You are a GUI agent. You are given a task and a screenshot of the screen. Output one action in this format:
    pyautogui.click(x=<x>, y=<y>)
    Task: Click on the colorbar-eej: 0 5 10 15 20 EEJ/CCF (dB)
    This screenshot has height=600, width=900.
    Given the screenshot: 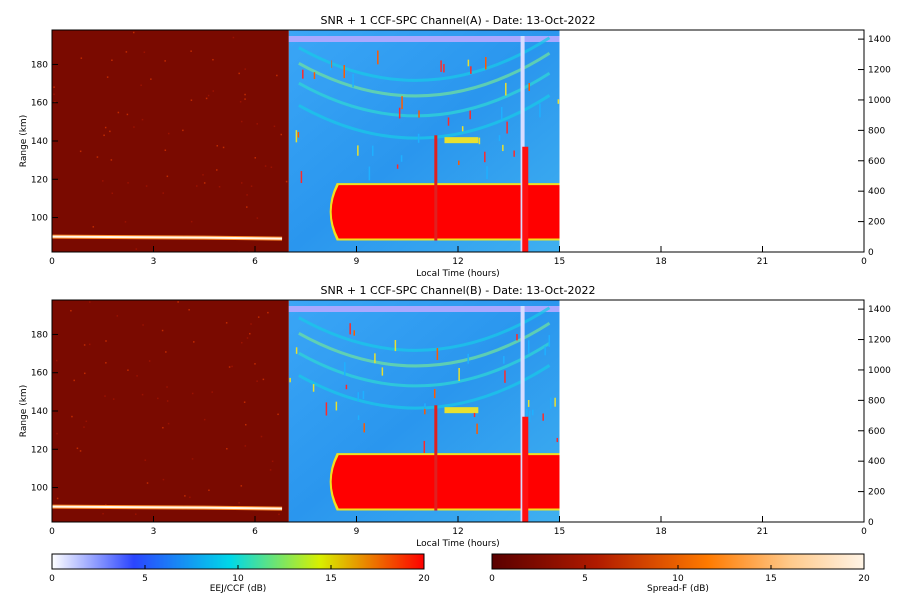 What is the action you would take?
    pyautogui.click(x=239, y=573)
    